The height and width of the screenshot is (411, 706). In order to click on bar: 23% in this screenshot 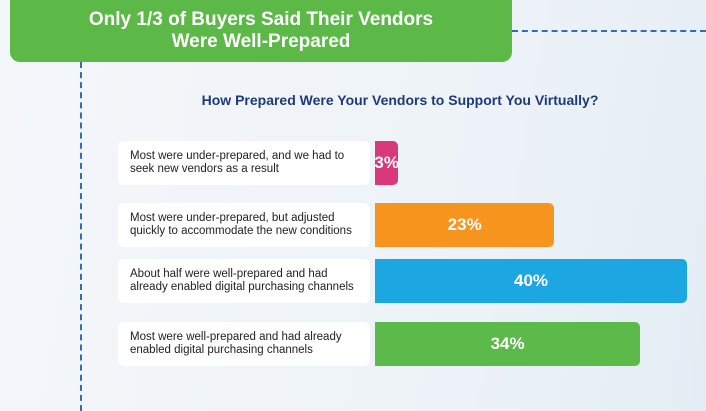, I will do `click(465, 225)`.